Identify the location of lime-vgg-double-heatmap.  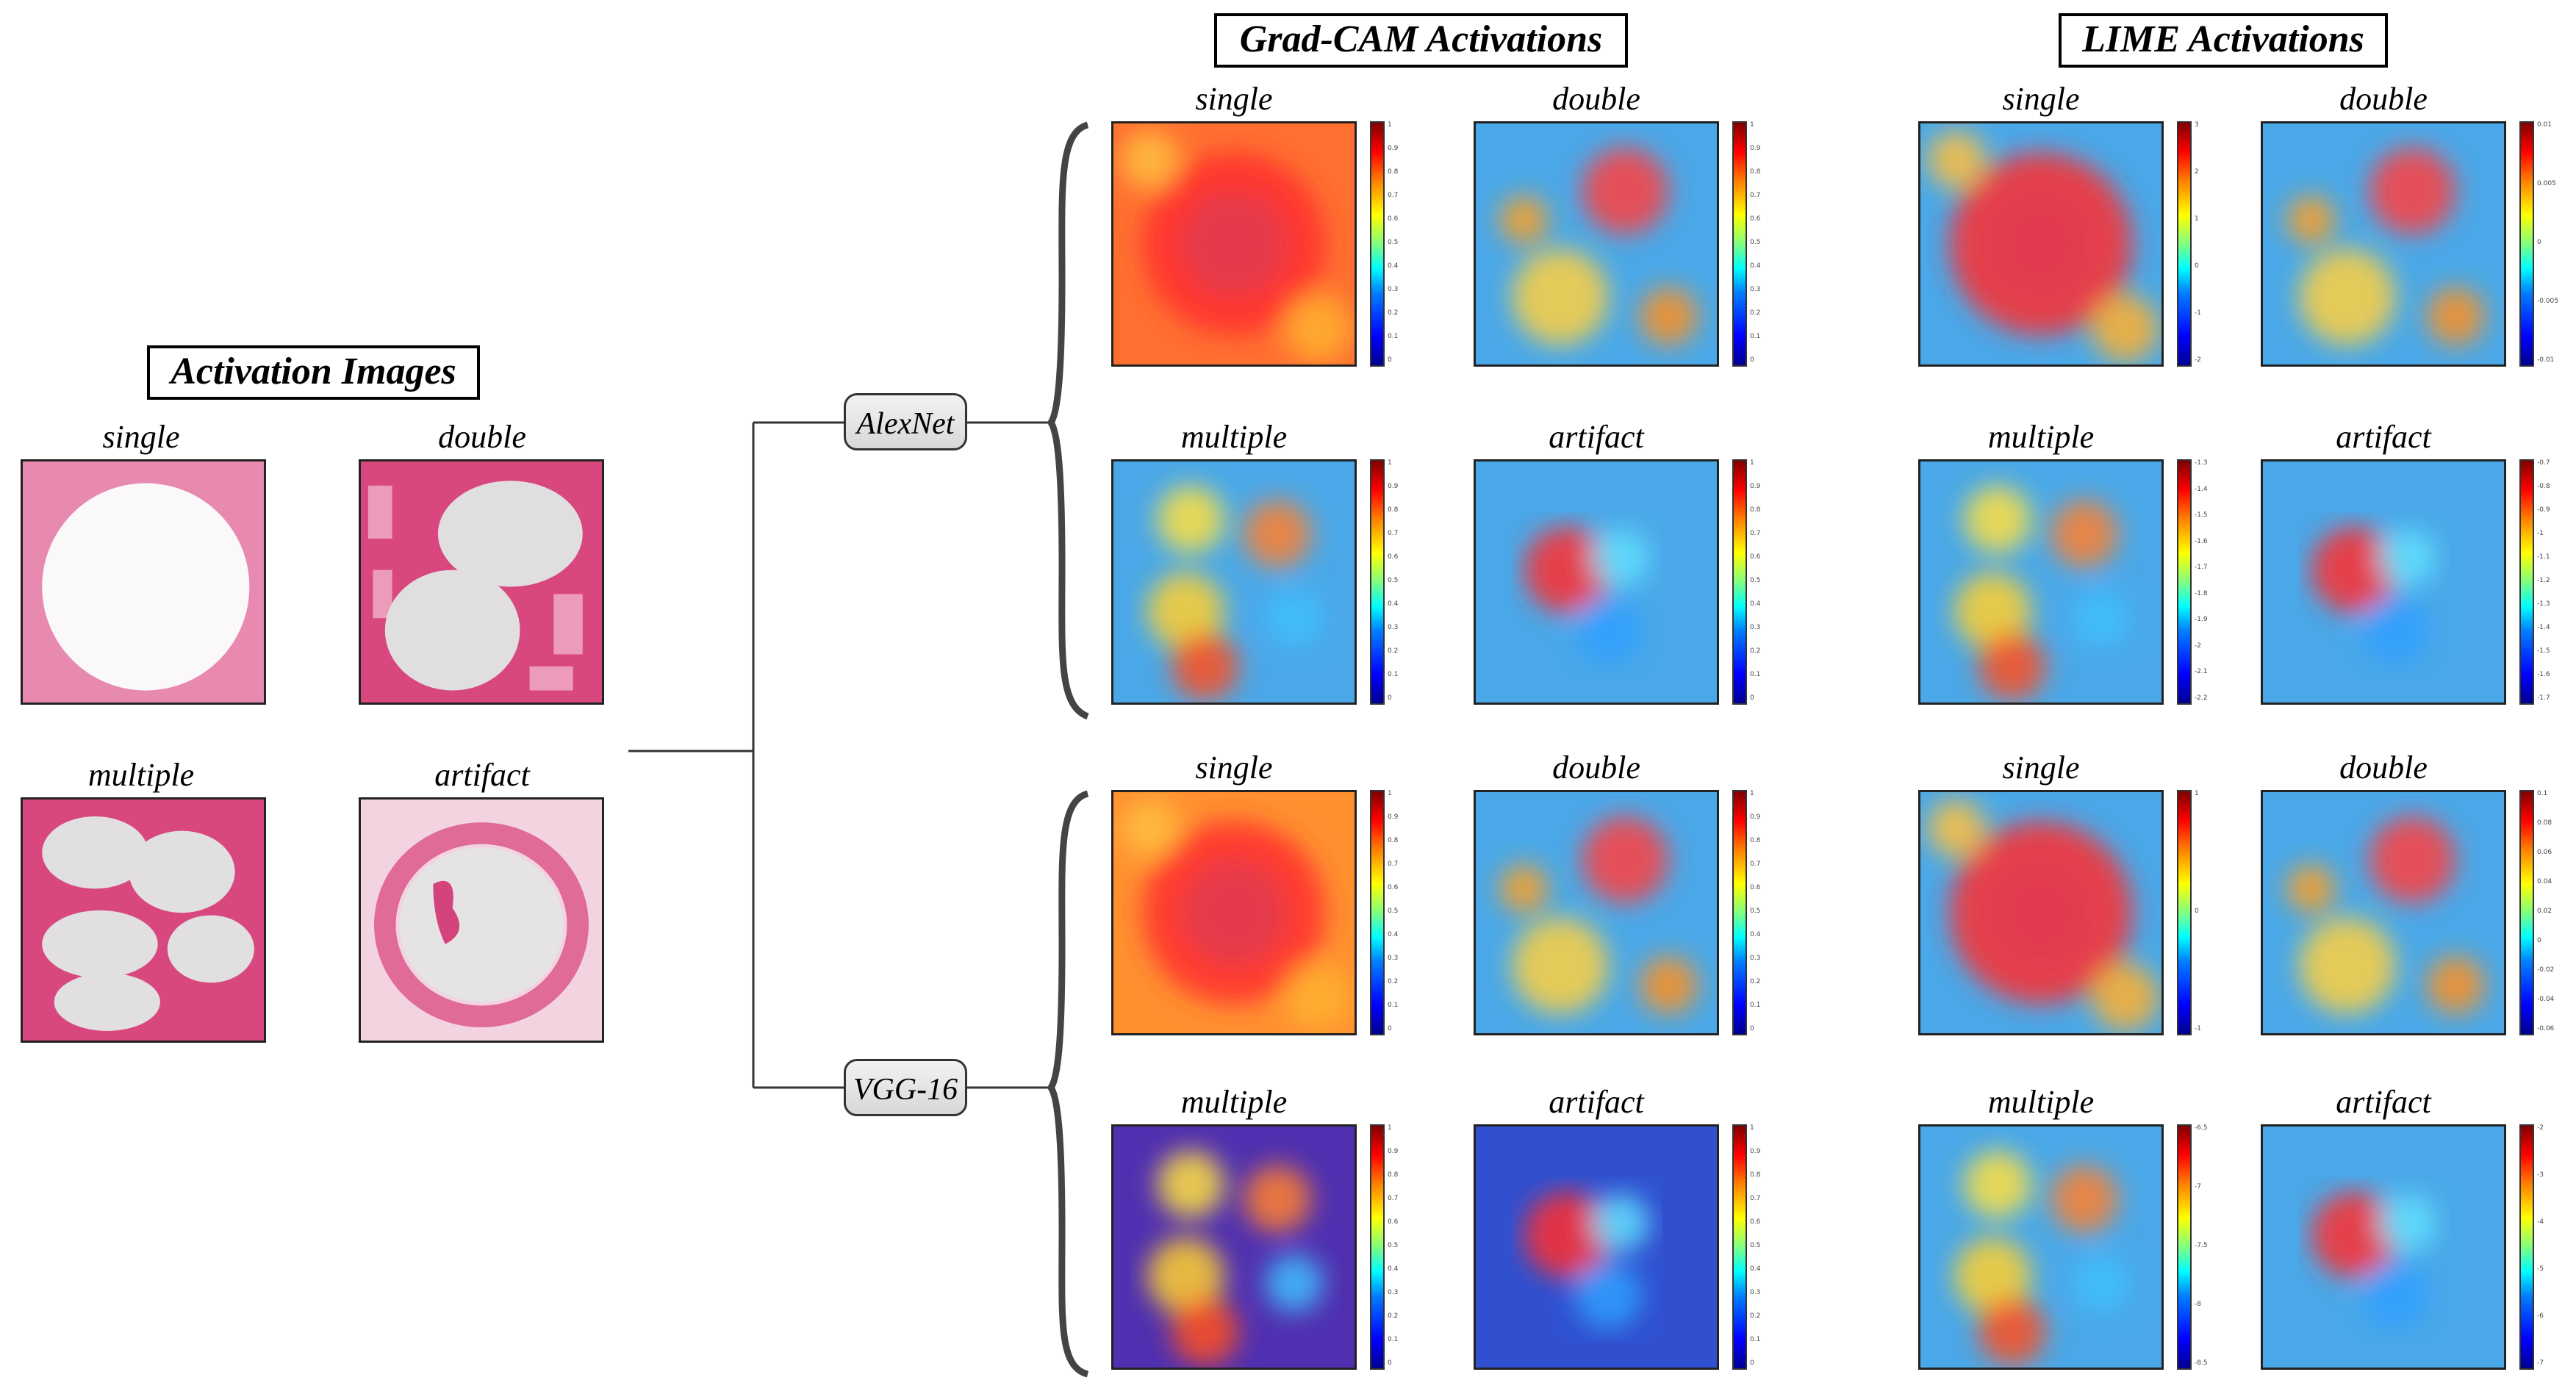
(2383, 912).